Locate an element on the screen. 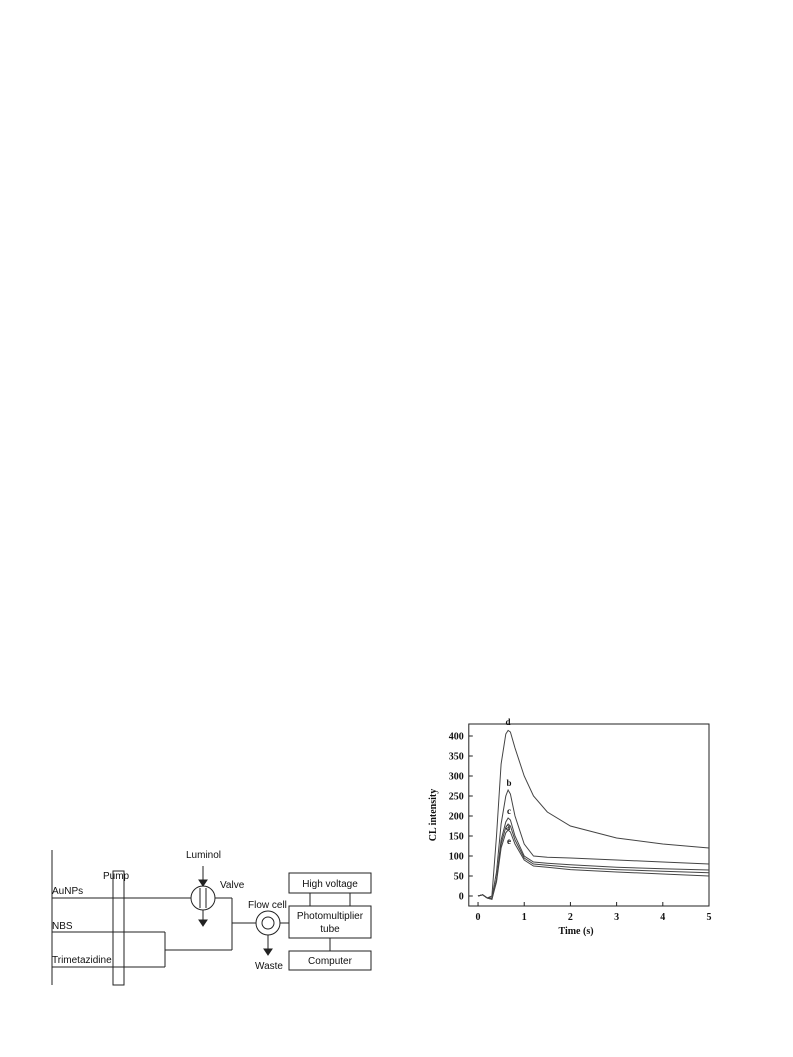 Image resolution: width=793 pixels, height=1057 pixels. plot-frame is located at coordinates (589, 815).